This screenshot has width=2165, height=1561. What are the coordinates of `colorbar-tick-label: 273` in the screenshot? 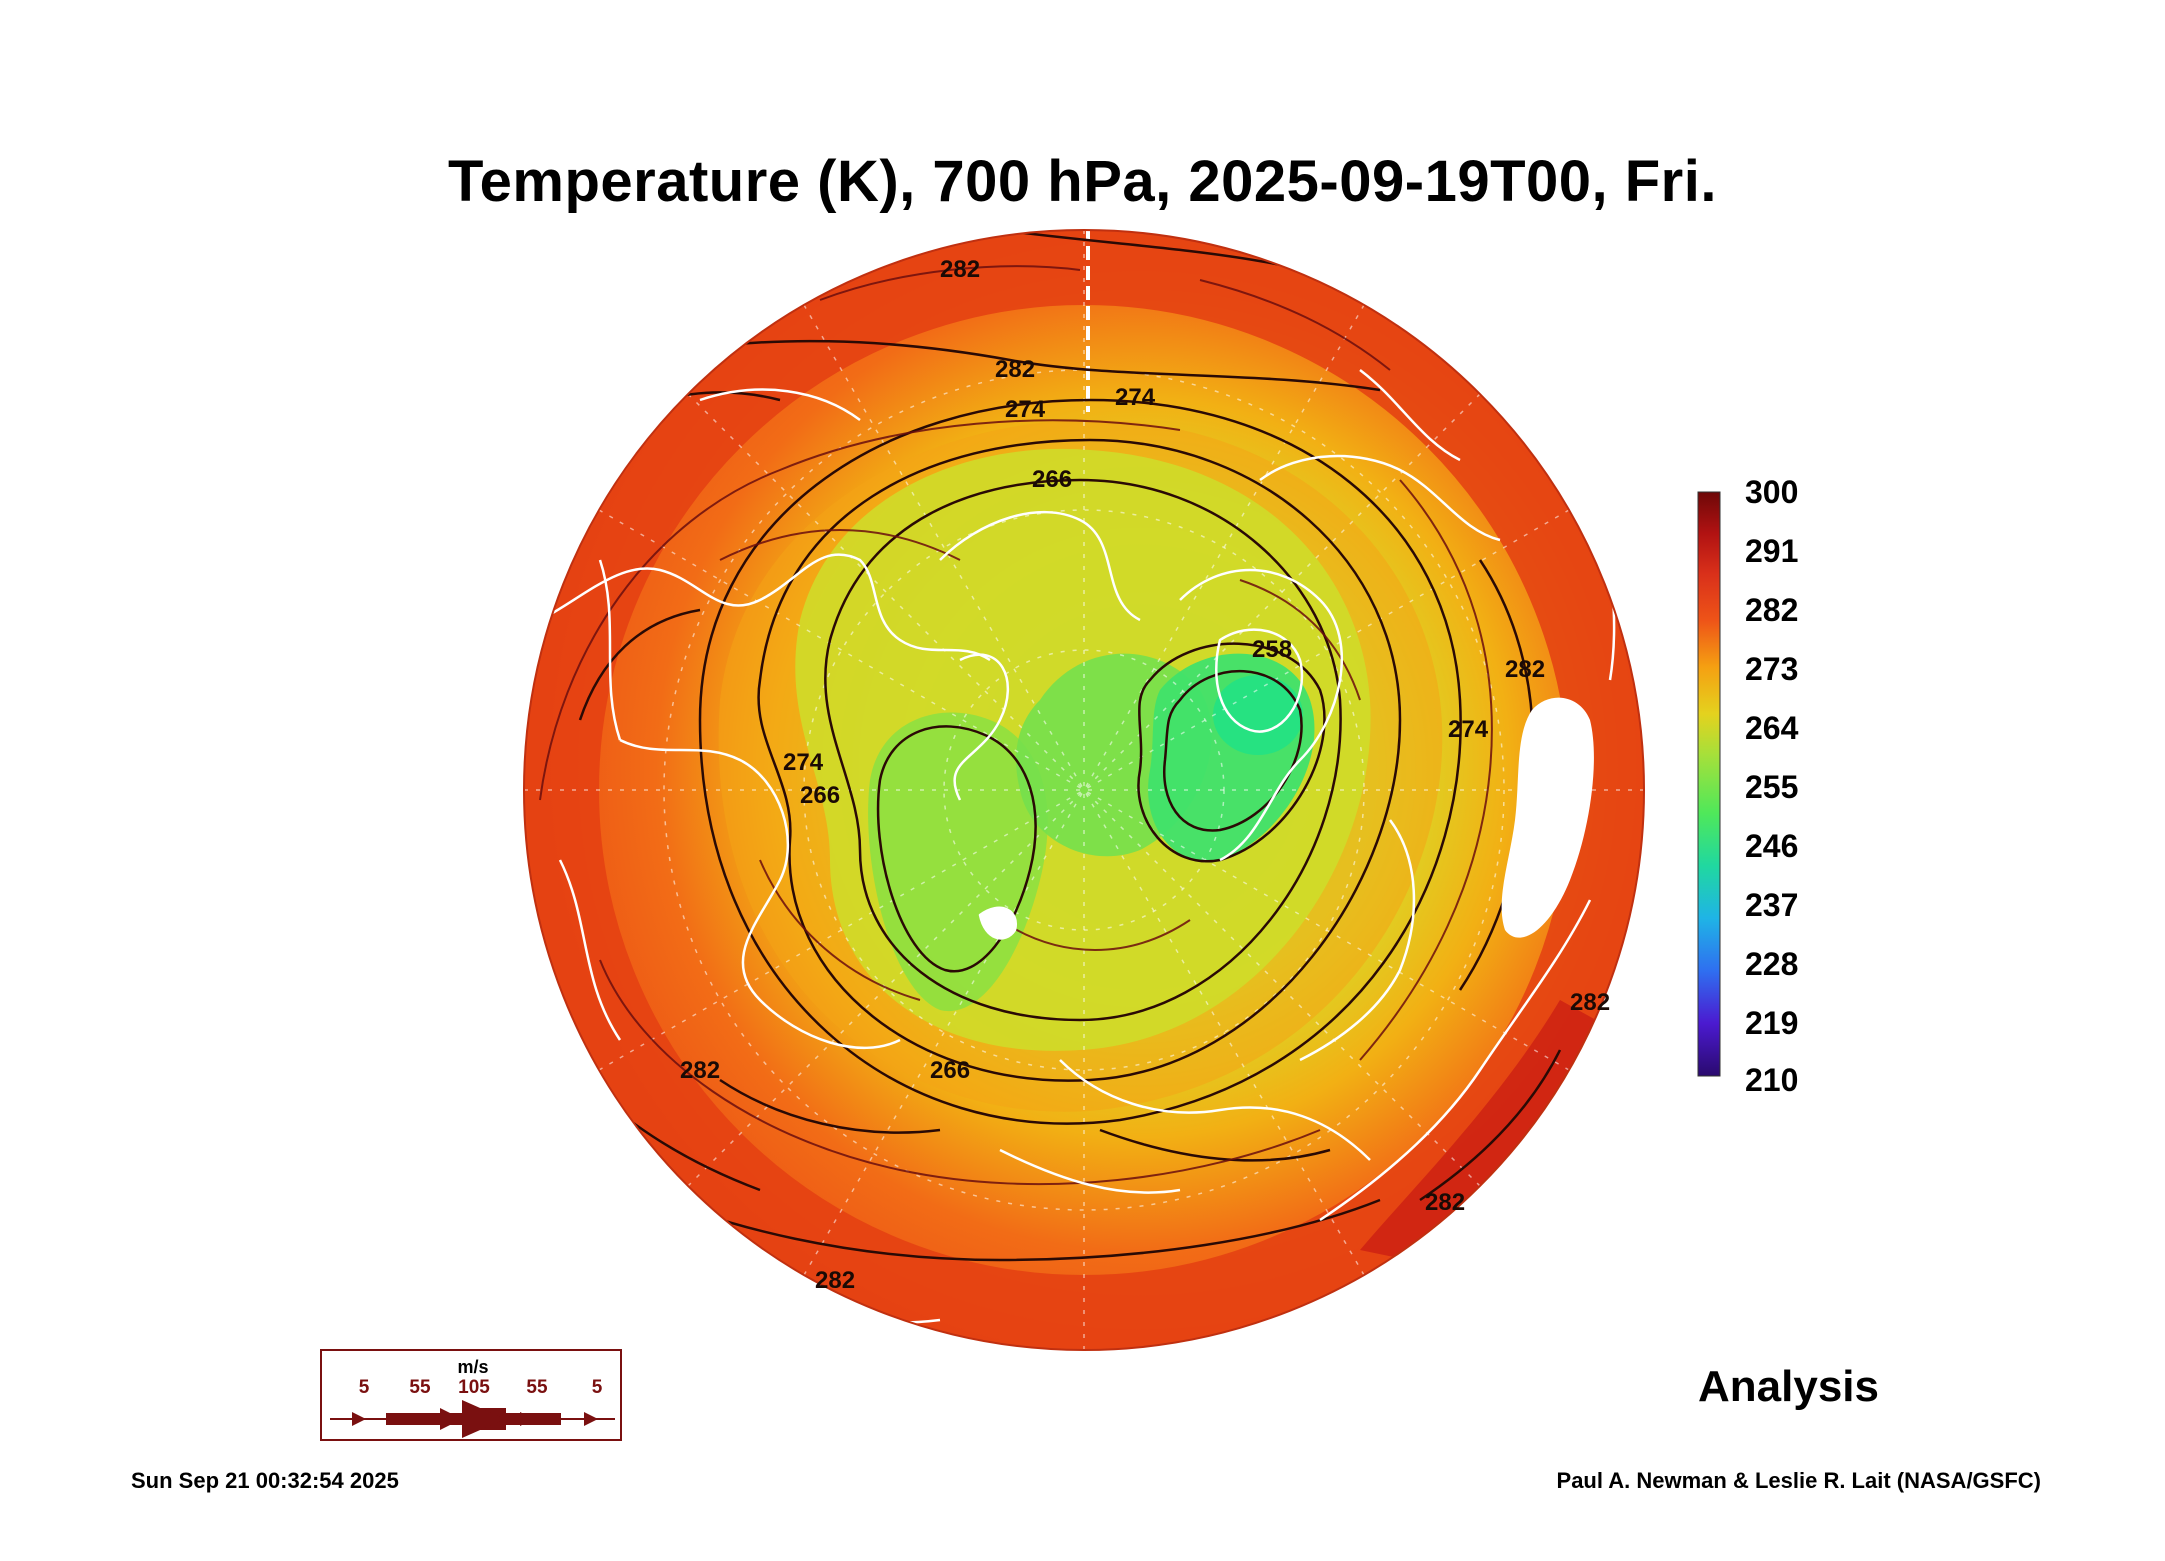 It's located at (1772, 669).